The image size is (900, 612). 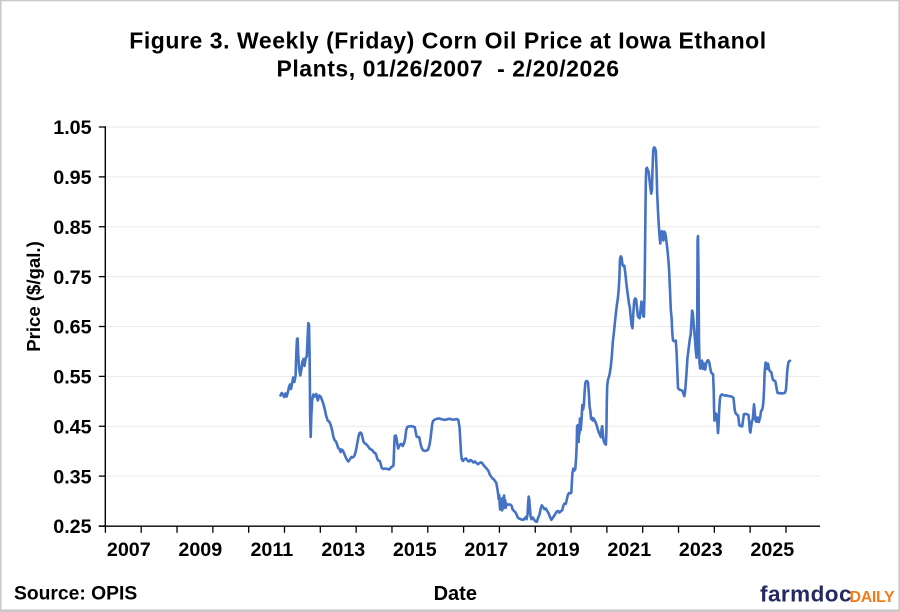 I want to click on svg-text: 0.75, so click(x=72, y=278).